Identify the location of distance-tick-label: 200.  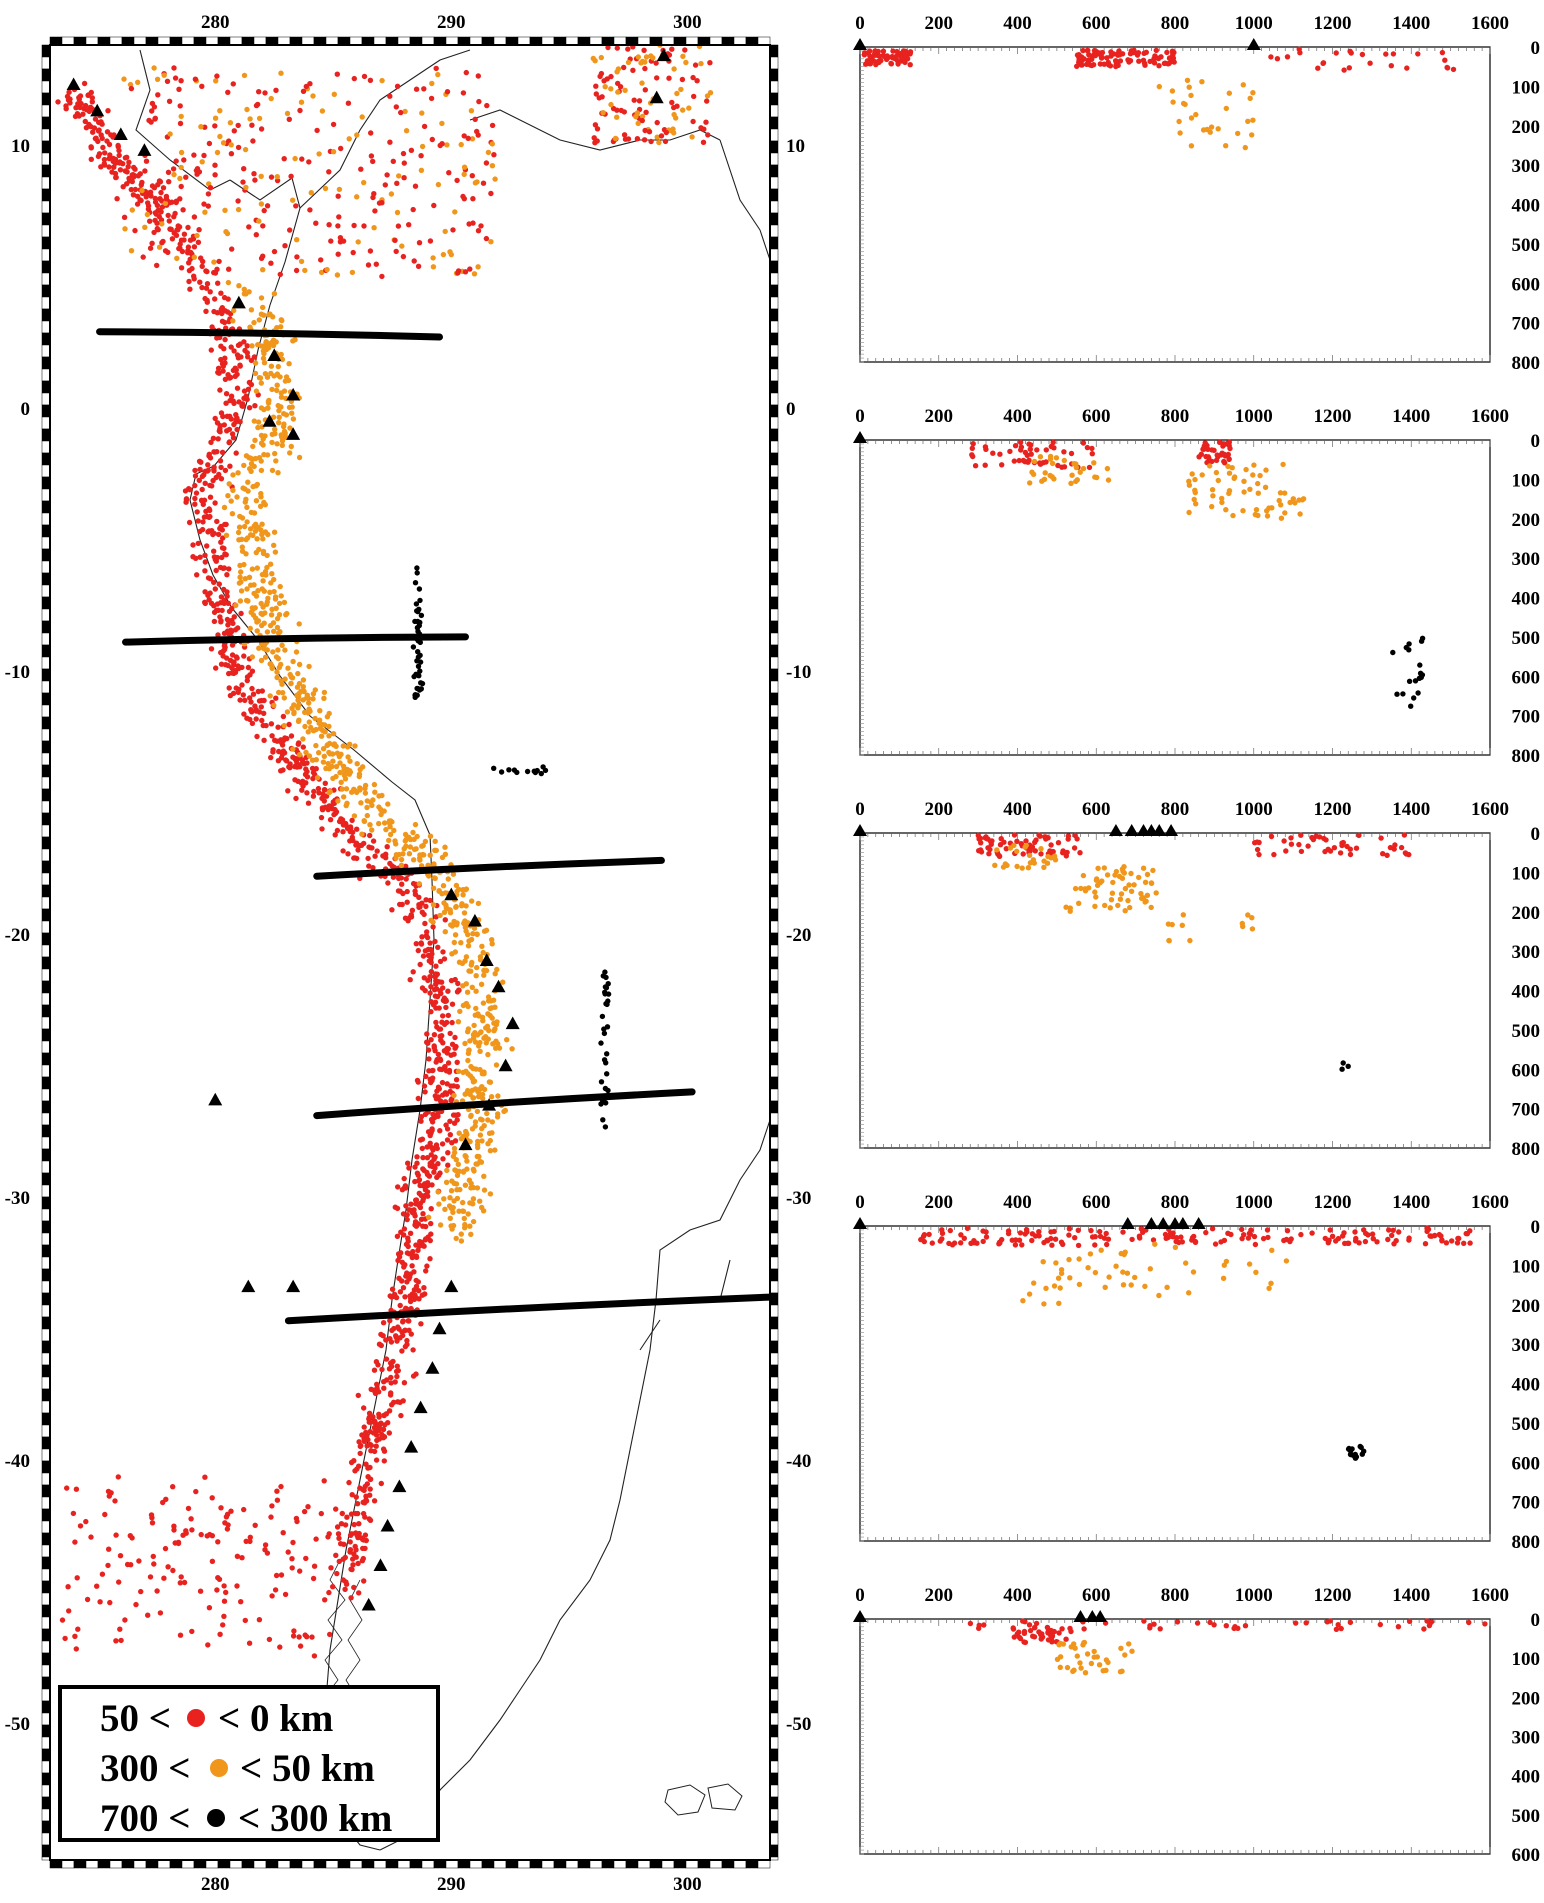
(939, 809).